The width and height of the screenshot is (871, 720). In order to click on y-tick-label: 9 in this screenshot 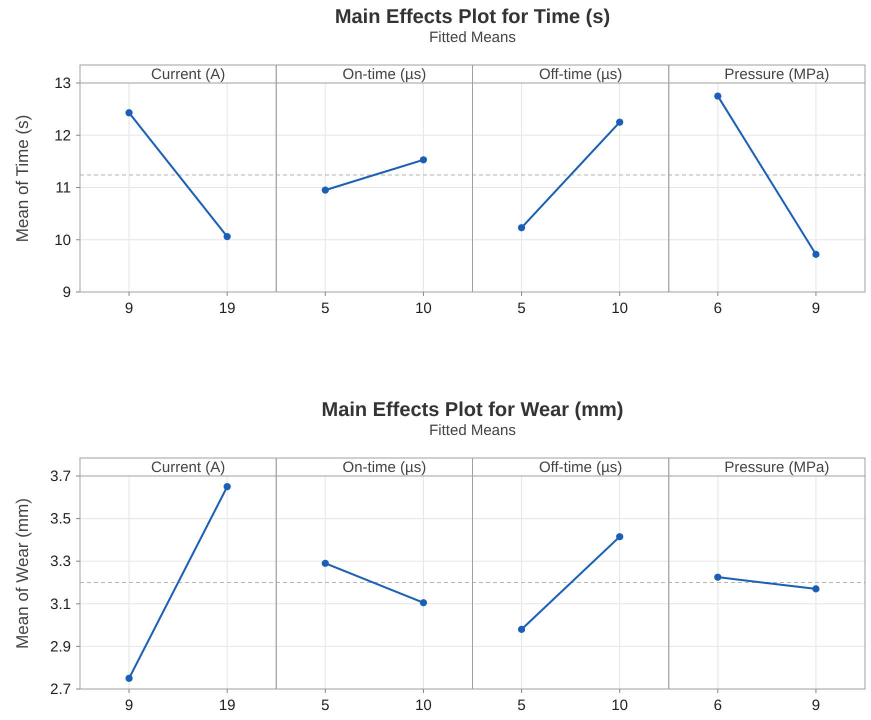, I will do `click(66, 292)`.